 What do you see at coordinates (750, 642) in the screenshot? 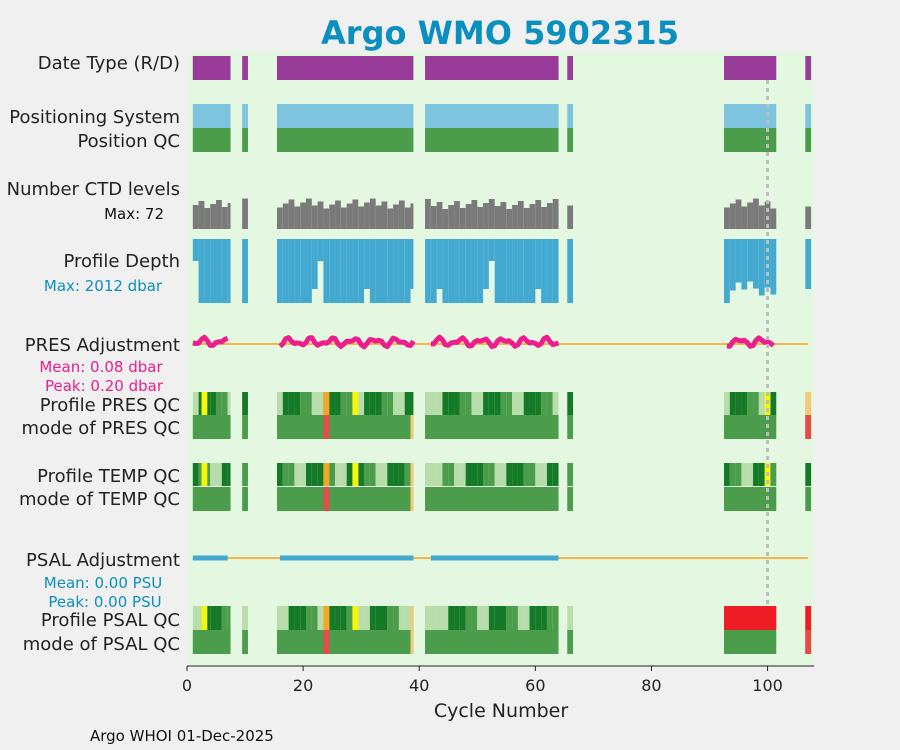
I see `mode-psal-qc-bar` at bounding box center [750, 642].